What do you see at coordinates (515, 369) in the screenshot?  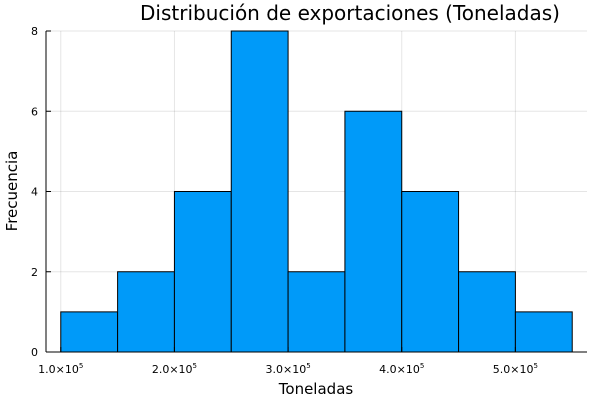 I see `x-tick-label: 5.0×10⁵` at bounding box center [515, 369].